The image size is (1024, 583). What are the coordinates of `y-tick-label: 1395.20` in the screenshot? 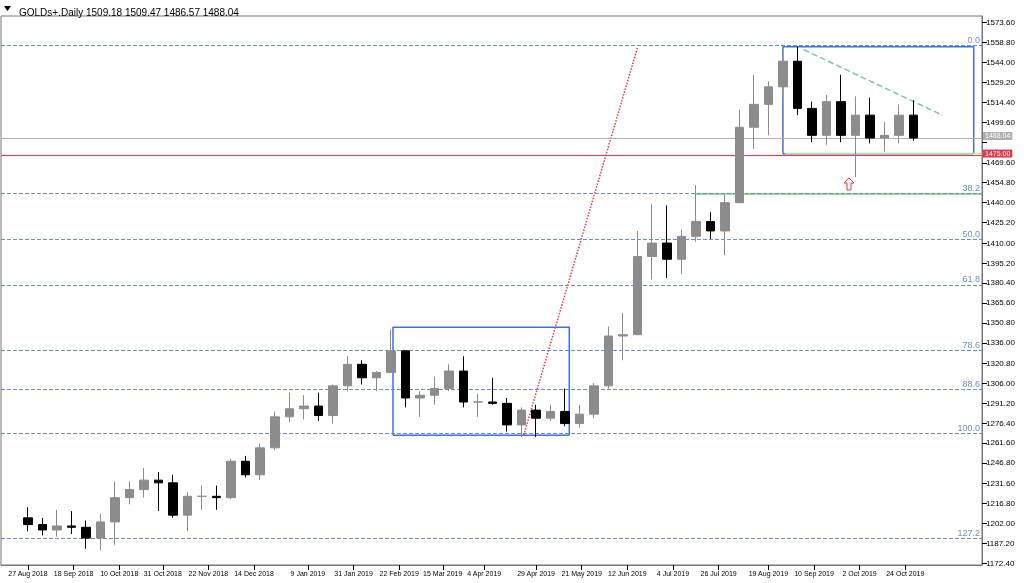 It's located at (1001, 263).